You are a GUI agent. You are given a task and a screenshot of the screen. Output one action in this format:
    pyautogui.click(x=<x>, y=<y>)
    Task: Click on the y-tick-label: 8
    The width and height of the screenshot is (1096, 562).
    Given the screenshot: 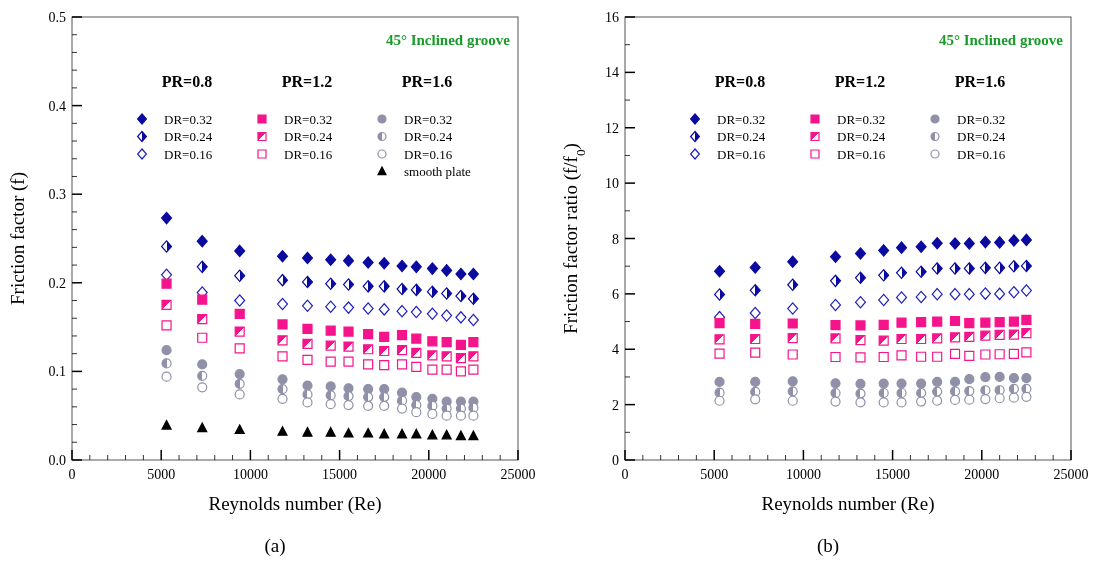 What is the action you would take?
    pyautogui.click(x=615, y=239)
    